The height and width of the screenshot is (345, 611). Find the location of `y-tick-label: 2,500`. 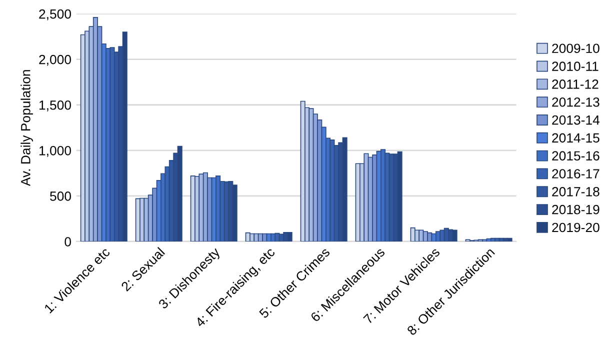

y-tick-label: 2,500 is located at coordinates (55, 14).